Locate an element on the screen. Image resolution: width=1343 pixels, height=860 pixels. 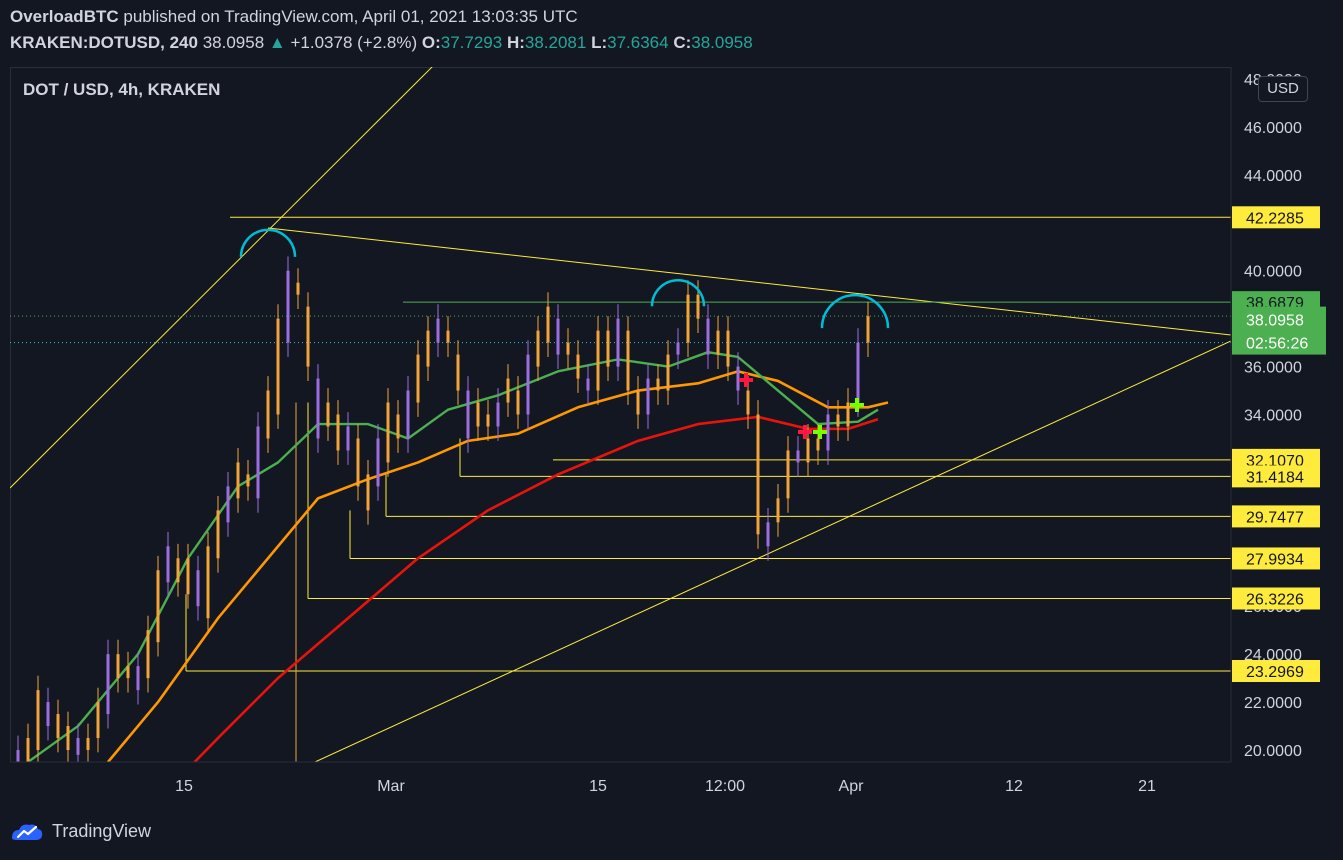
x-tick-label: Mar is located at coordinates (391, 786).